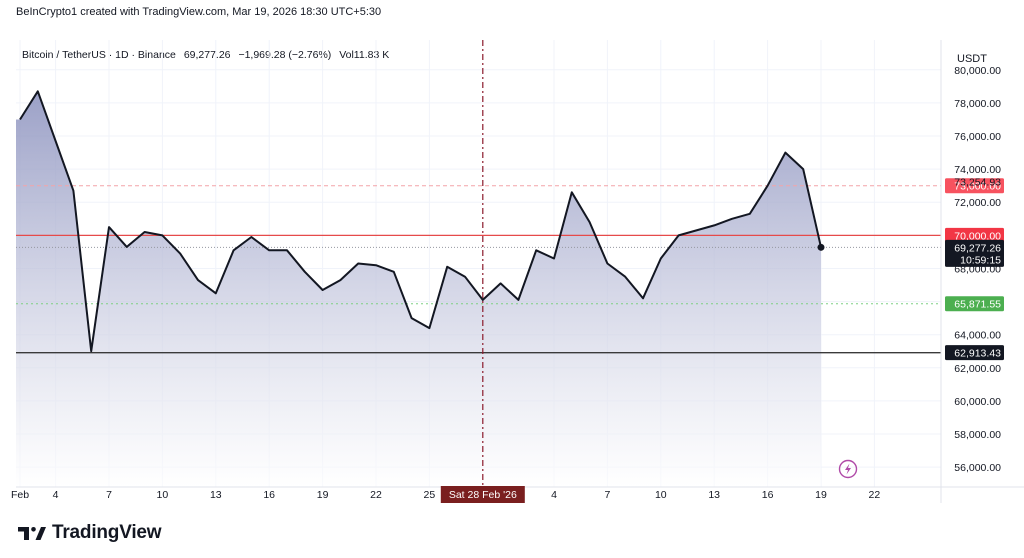  I want to click on lightning-bolt-icon, so click(848, 469).